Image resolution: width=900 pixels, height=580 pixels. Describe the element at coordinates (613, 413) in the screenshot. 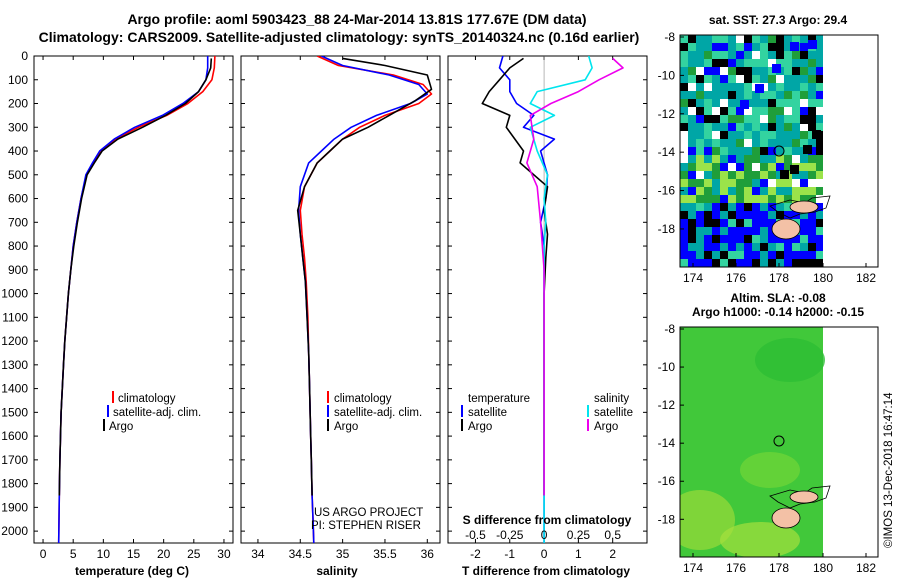

I see `legend-s-satellite: satellite` at that location.